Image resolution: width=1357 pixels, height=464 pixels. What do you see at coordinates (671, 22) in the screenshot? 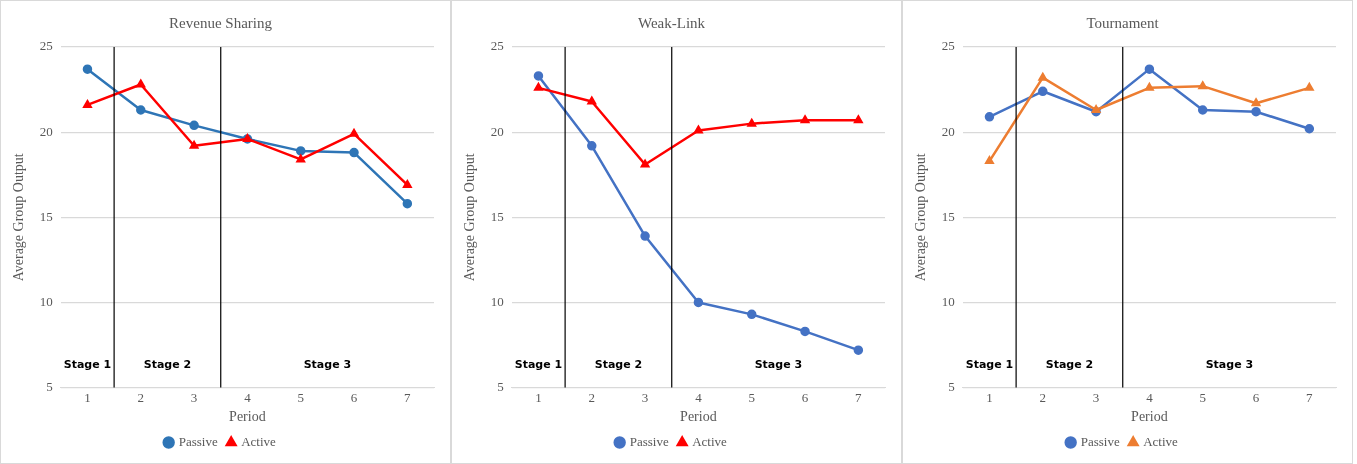
I see `chart-title: Weak-Link` at bounding box center [671, 22].